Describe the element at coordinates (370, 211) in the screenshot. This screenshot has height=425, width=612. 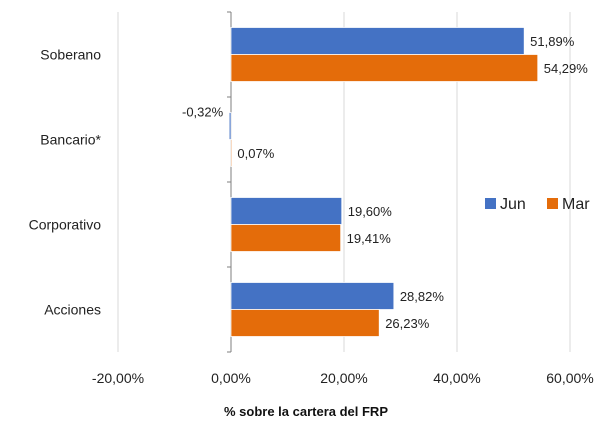
I see `data-label-jun-2: 19,60%` at that location.